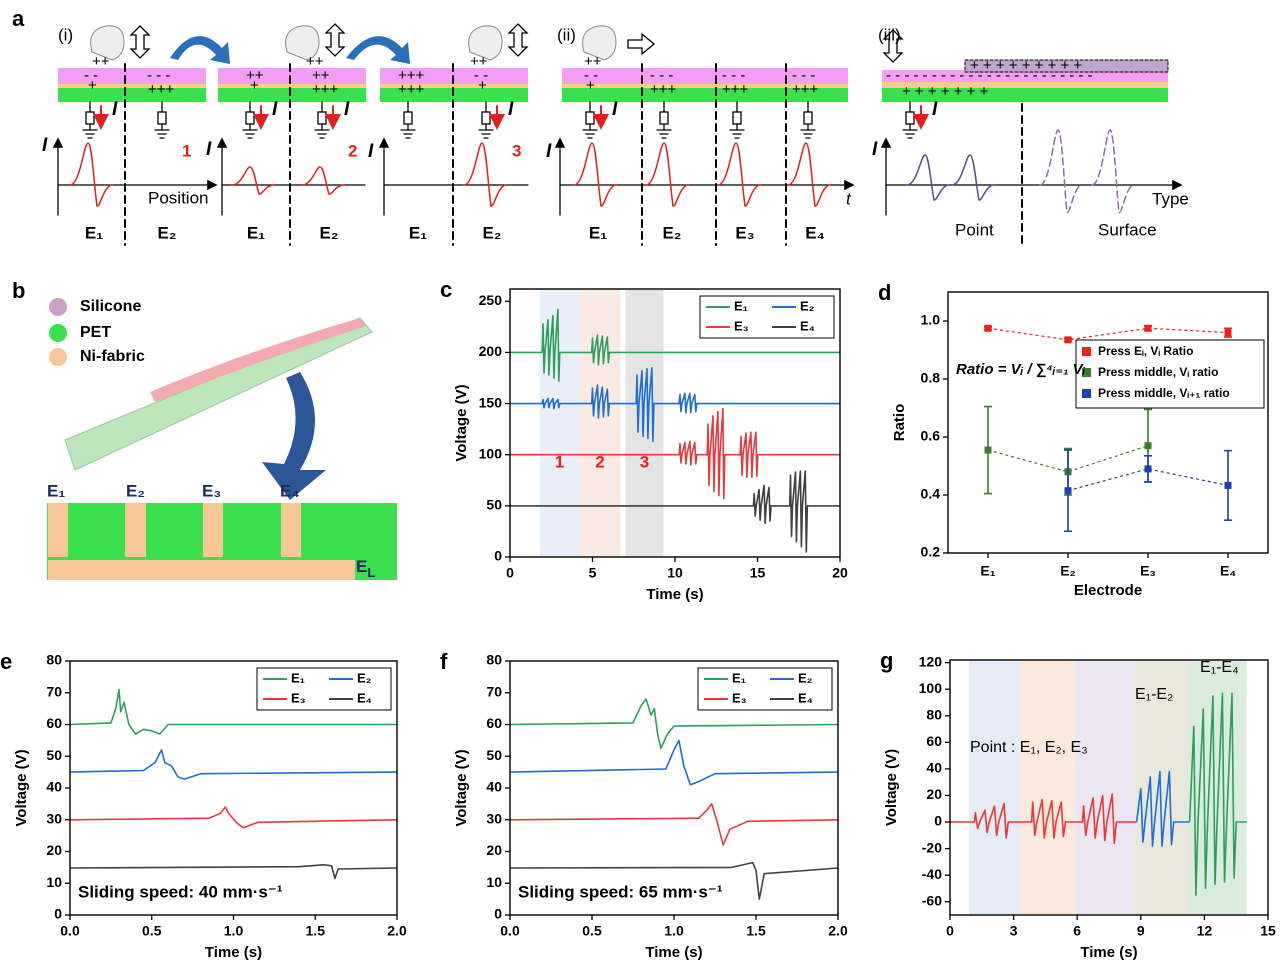 Image resolution: width=1282 pixels, height=980 pixels. What do you see at coordinates (950, 931) in the screenshot?
I see `x-tick-label: 0` at bounding box center [950, 931].